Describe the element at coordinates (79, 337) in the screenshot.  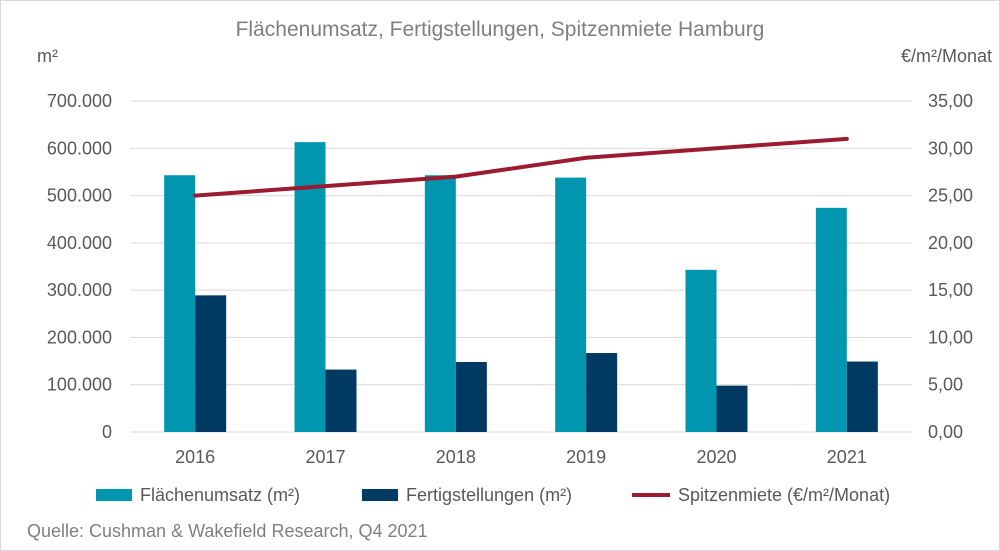
I see `left-tick-label: 200.000` at that location.